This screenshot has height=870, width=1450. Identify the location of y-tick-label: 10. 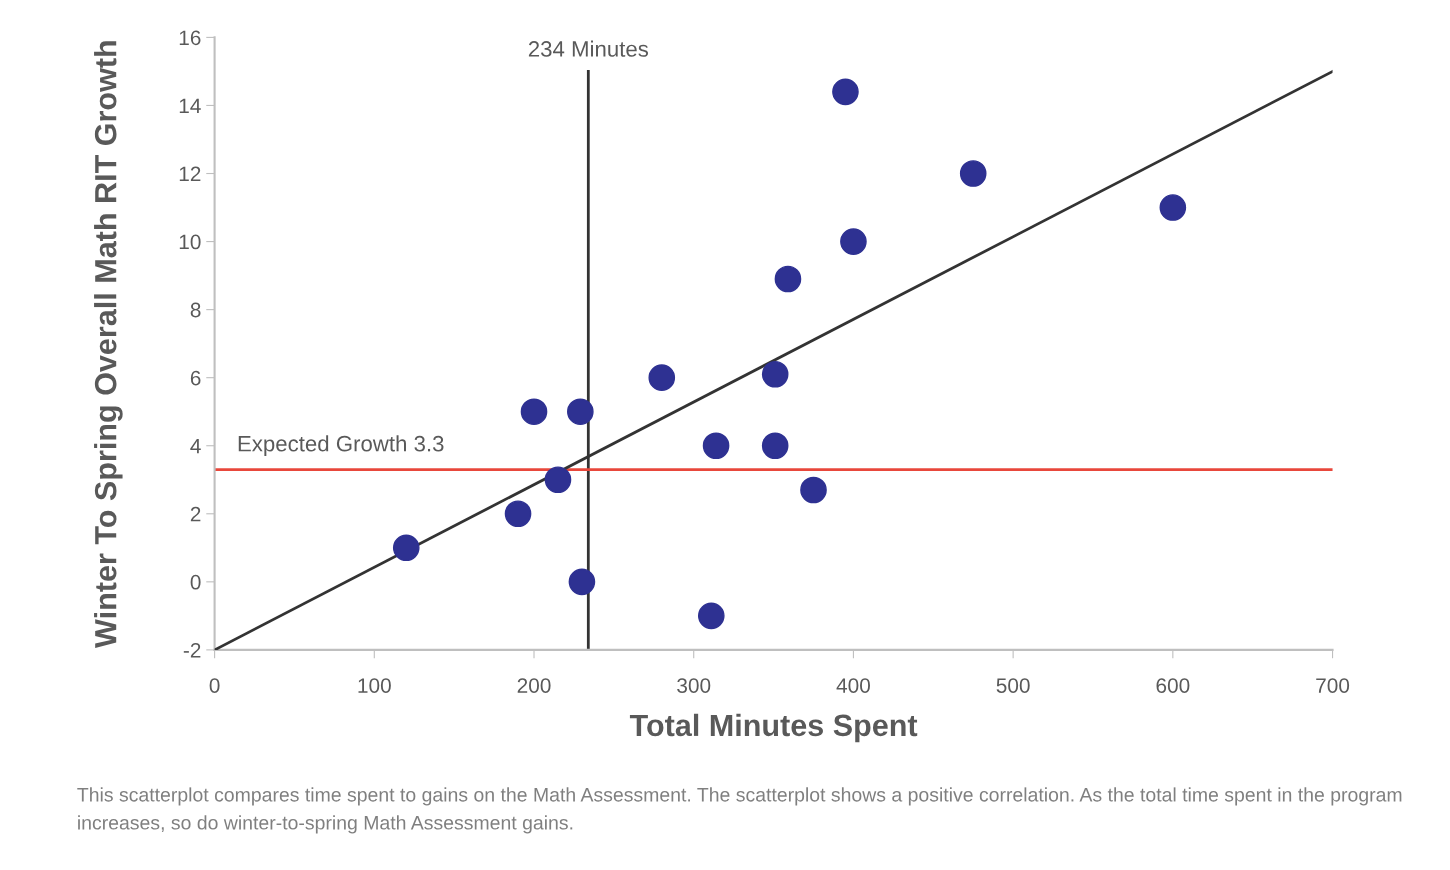
(190, 242).